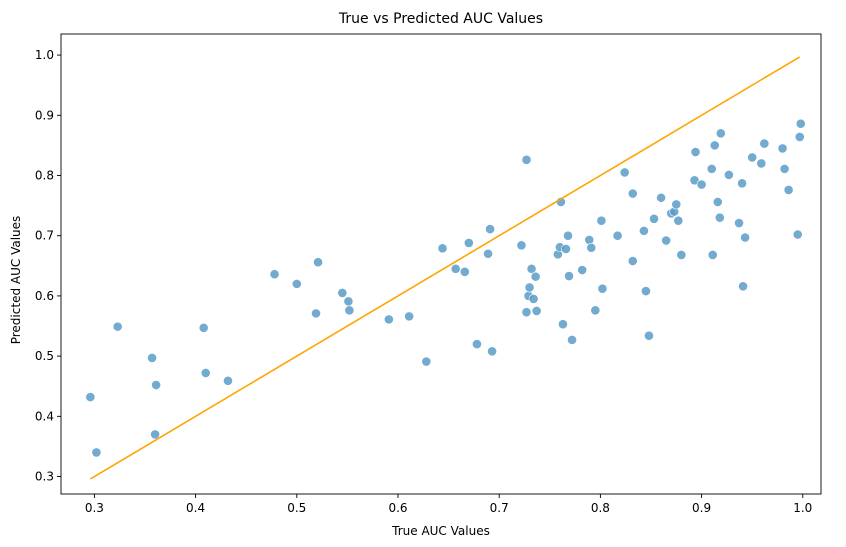 The height and width of the screenshot is (547, 846). I want to click on x-tick-label-4: 0.7, so click(499, 508).